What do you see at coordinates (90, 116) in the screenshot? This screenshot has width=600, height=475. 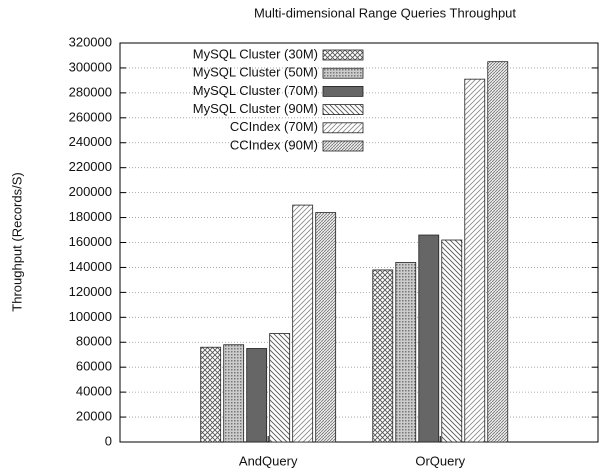 I see `y-tick-label: 260000` at bounding box center [90, 116].